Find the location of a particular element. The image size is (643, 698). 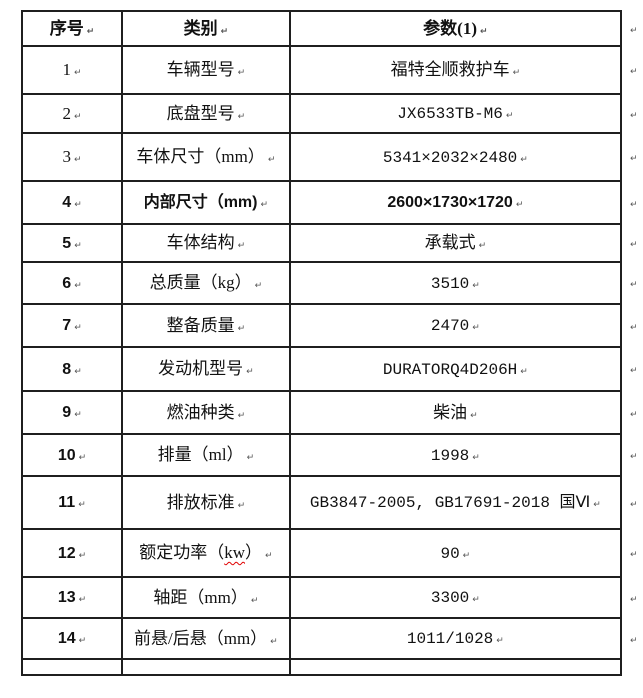

category-cell: 底盘型号 ↵ is located at coordinates (206, 113).